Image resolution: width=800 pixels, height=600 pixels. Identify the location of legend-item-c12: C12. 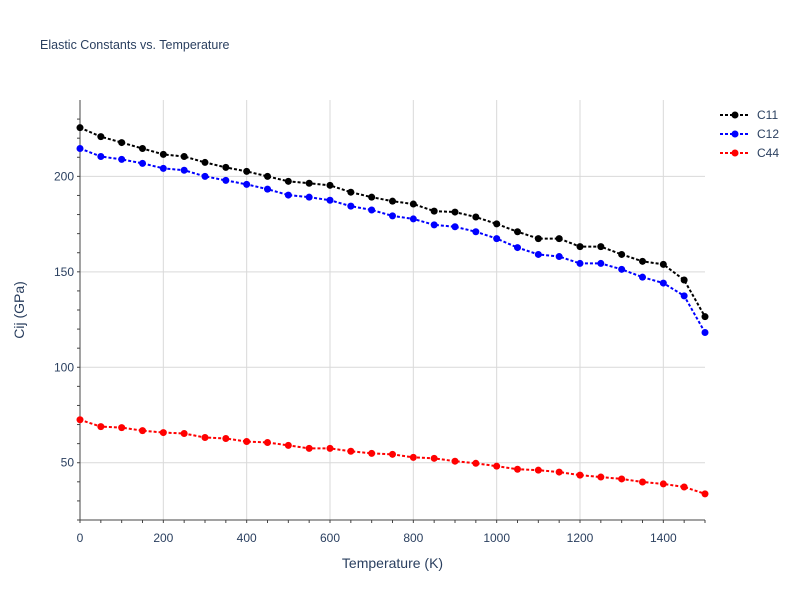
(768, 134).